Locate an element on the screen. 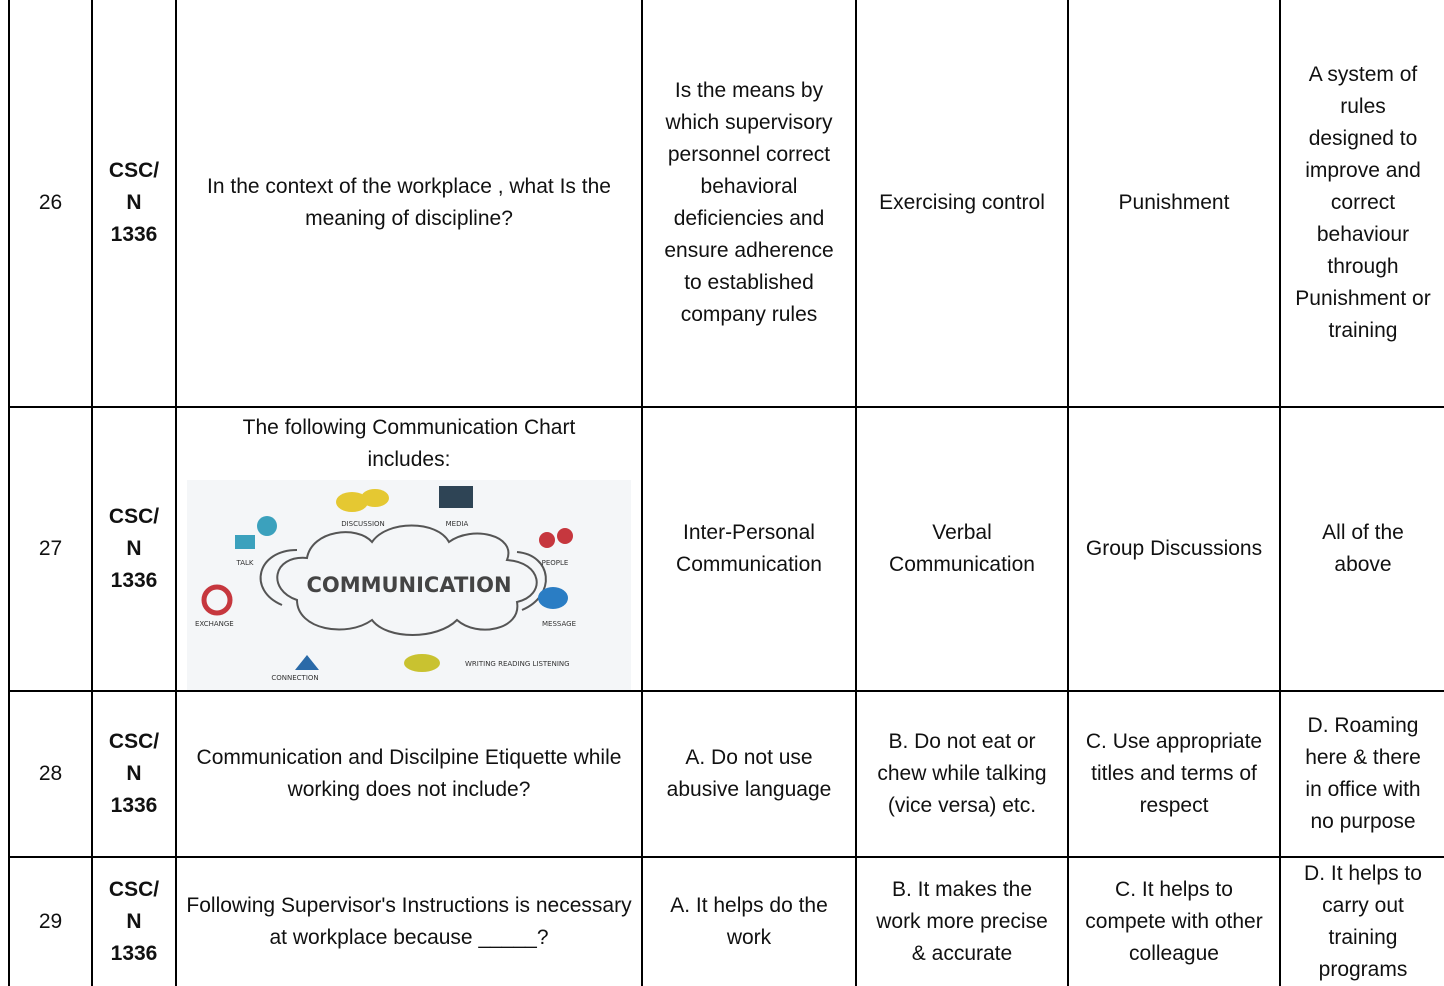 The height and width of the screenshot is (986, 1444). figure-label: MEDIA is located at coordinates (457, 524).